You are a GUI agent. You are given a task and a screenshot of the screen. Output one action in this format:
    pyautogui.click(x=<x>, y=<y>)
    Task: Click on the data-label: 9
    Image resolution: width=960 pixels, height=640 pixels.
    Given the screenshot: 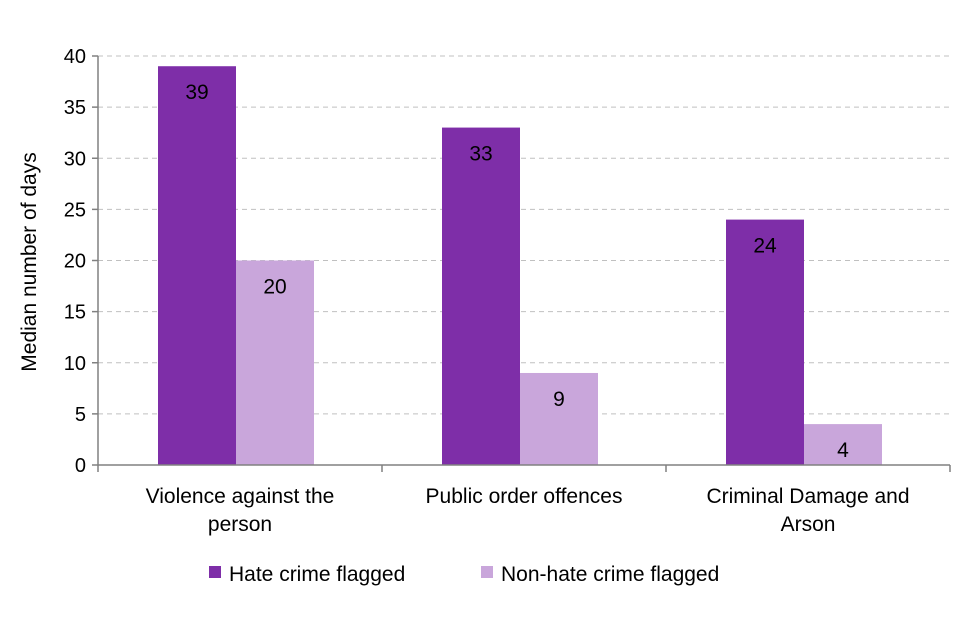 What is the action you would take?
    pyautogui.click(x=559, y=399)
    